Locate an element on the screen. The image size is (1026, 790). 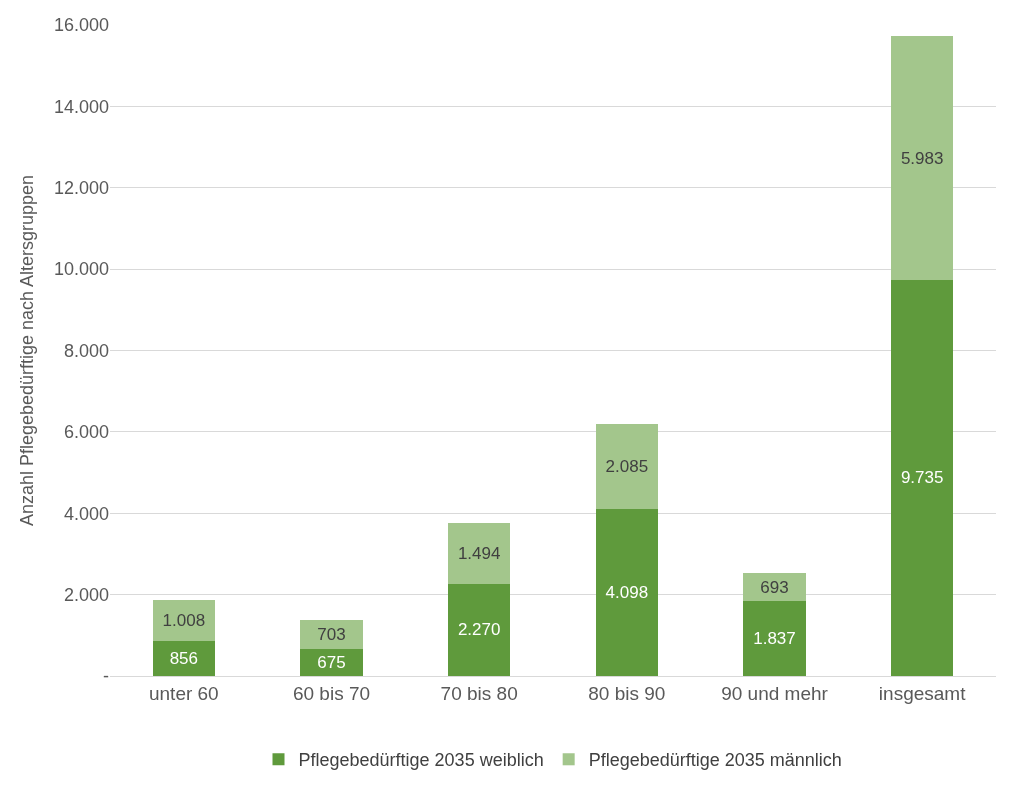
y-tick-label: 16.000 is located at coordinates (81, 25).